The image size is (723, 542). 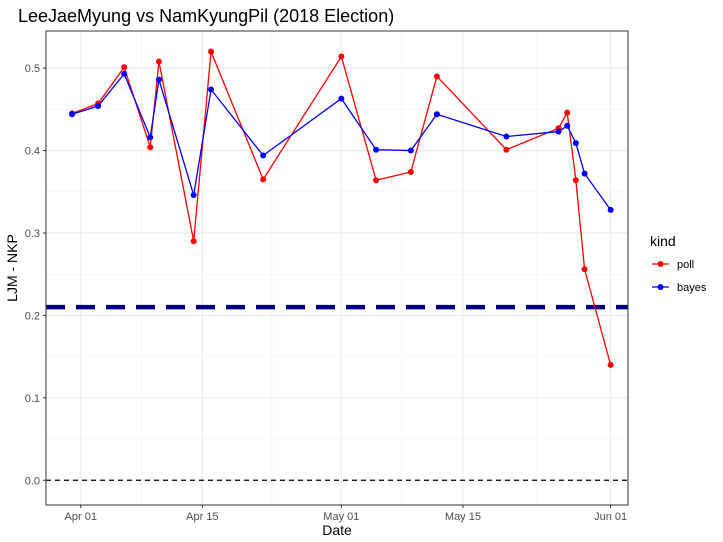 What do you see at coordinates (32, 234) in the screenshot?
I see `y-tick-label: 0.3` at bounding box center [32, 234].